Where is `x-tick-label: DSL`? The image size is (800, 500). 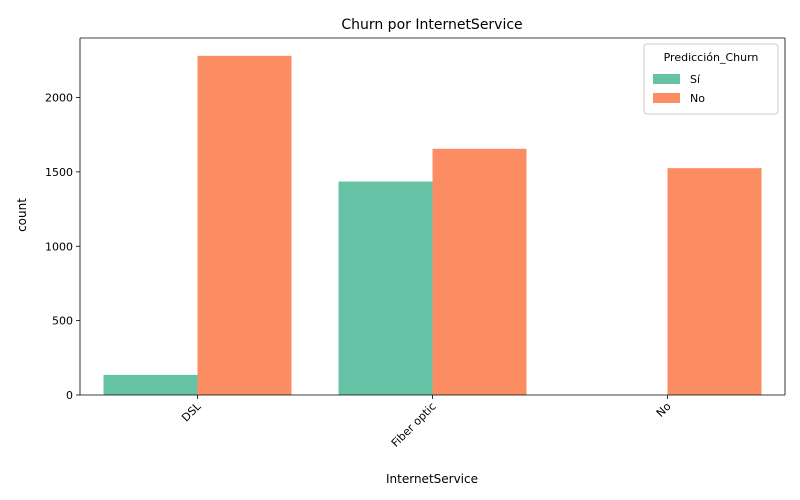
x-tick-label: DSL is located at coordinates (191, 411).